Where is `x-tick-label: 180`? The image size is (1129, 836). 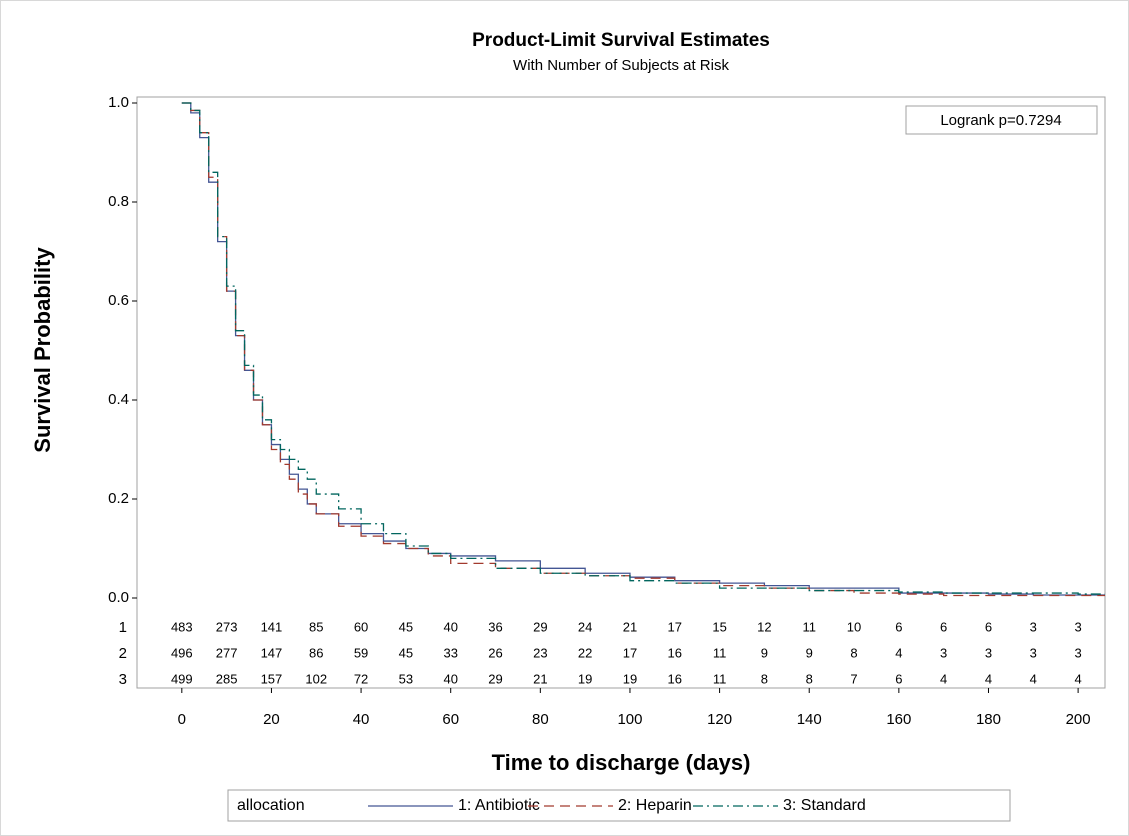
x-tick-label: 180 is located at coordinates (988, 719).